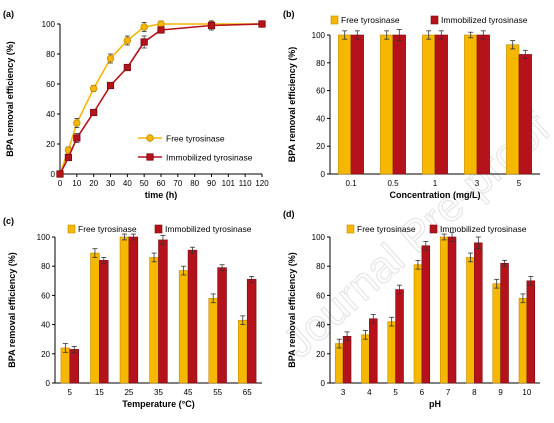 Image resolution: width=554 pixels, height=423 pixels. Describe the element at coordinates (474, 392) in the screenshot. I see `x-tick-label: 8` at that location.